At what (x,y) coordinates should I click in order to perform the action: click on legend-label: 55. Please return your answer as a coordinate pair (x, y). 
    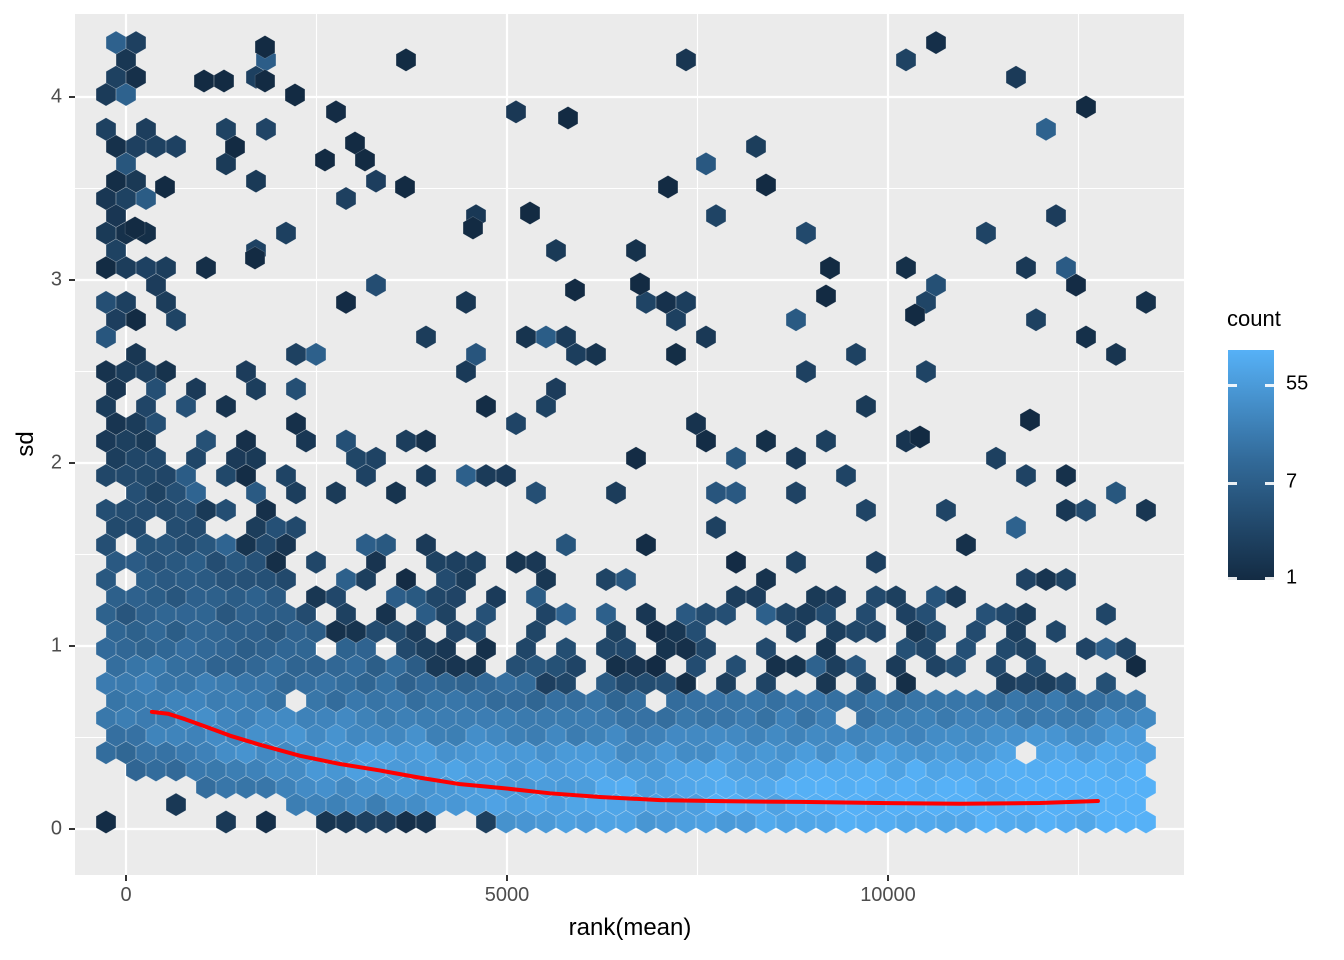
    Looking at the image, I should click on (1297, 383).